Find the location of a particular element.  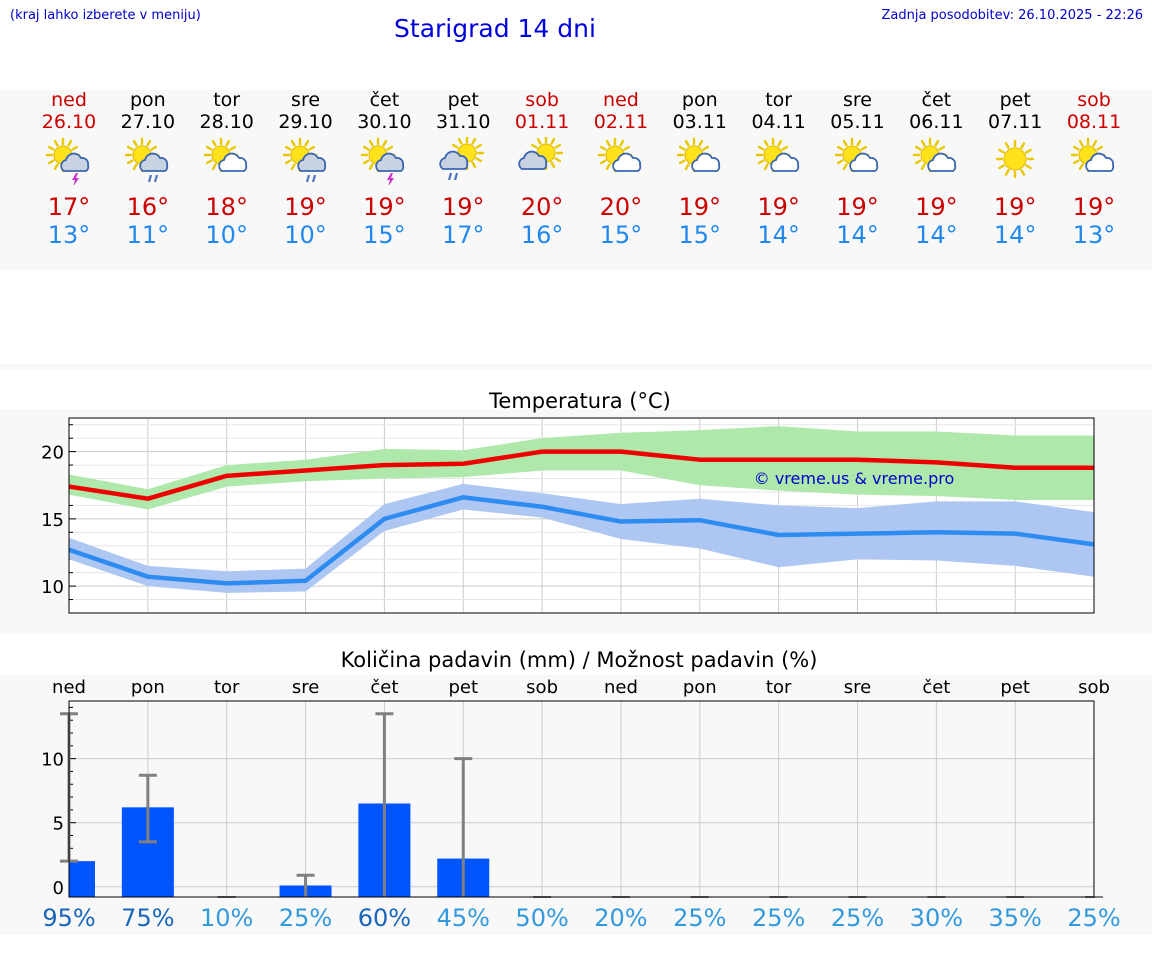

day-date: 31.10 is located at coordinates (463, 122).